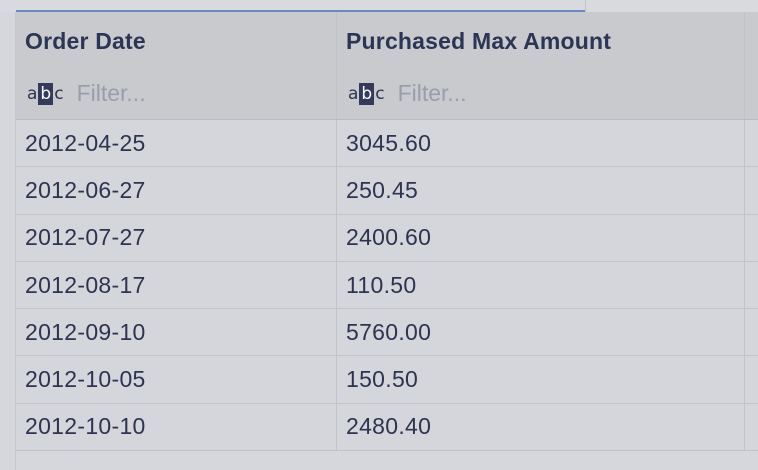  I want to click on column-header-label: Purchased Max Amount, so click(479, 40).